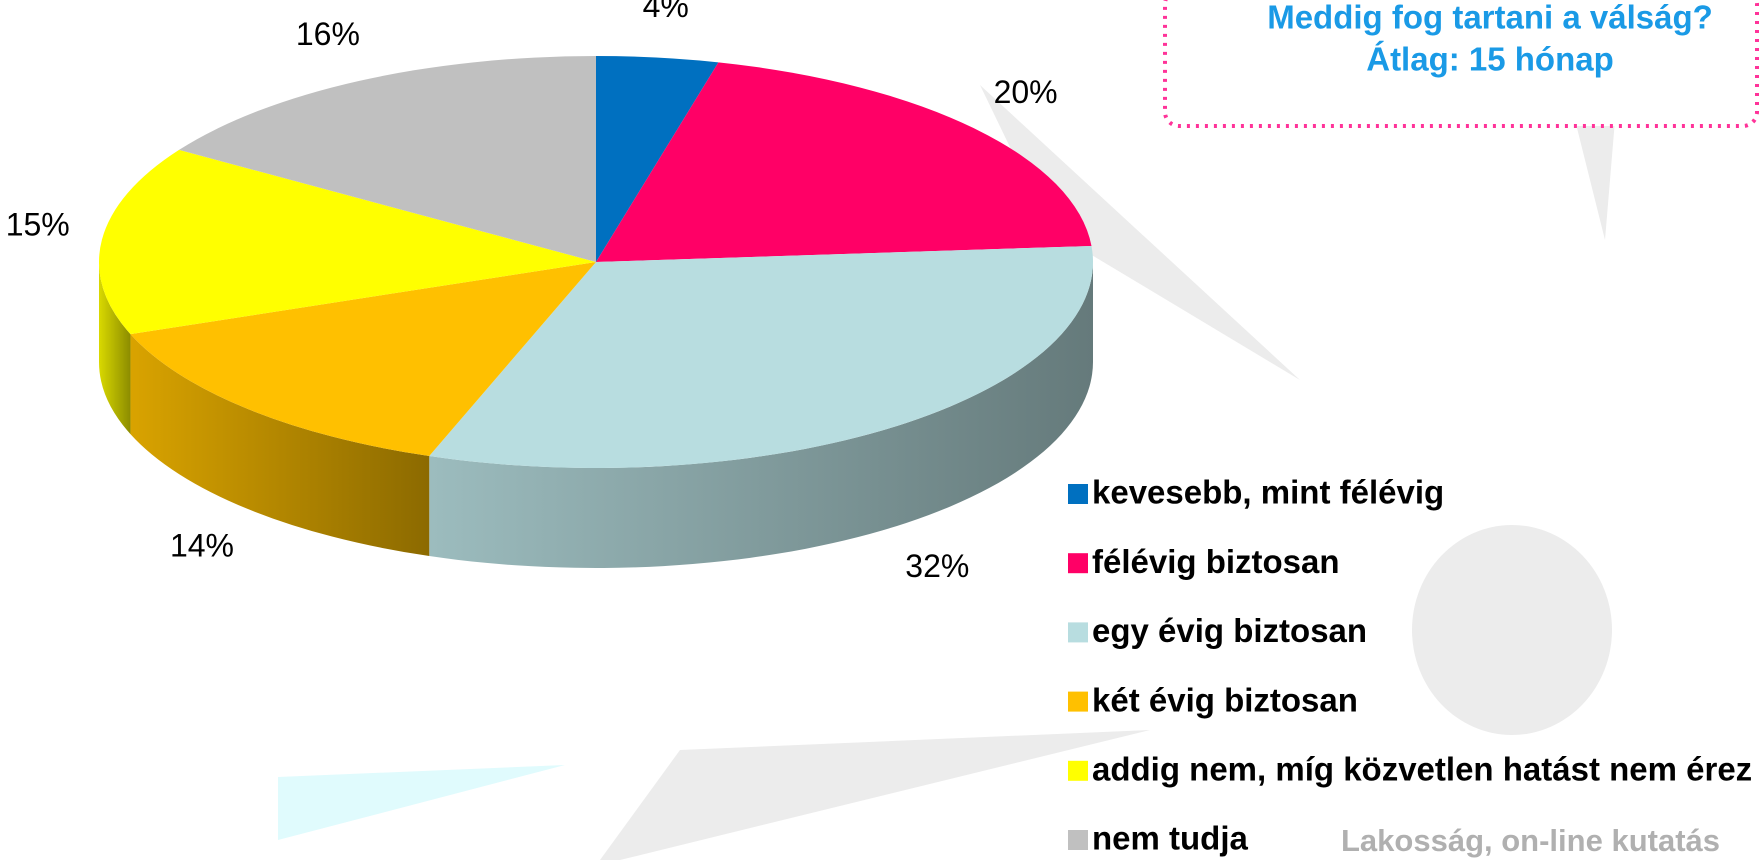 The height and width of the screenshot is (860, 1762). Describe the element at coordinates (1422, 769) in the screenshot. I see `legend-label: addig nem, míg közvetlen hatást nem érez` at that location.